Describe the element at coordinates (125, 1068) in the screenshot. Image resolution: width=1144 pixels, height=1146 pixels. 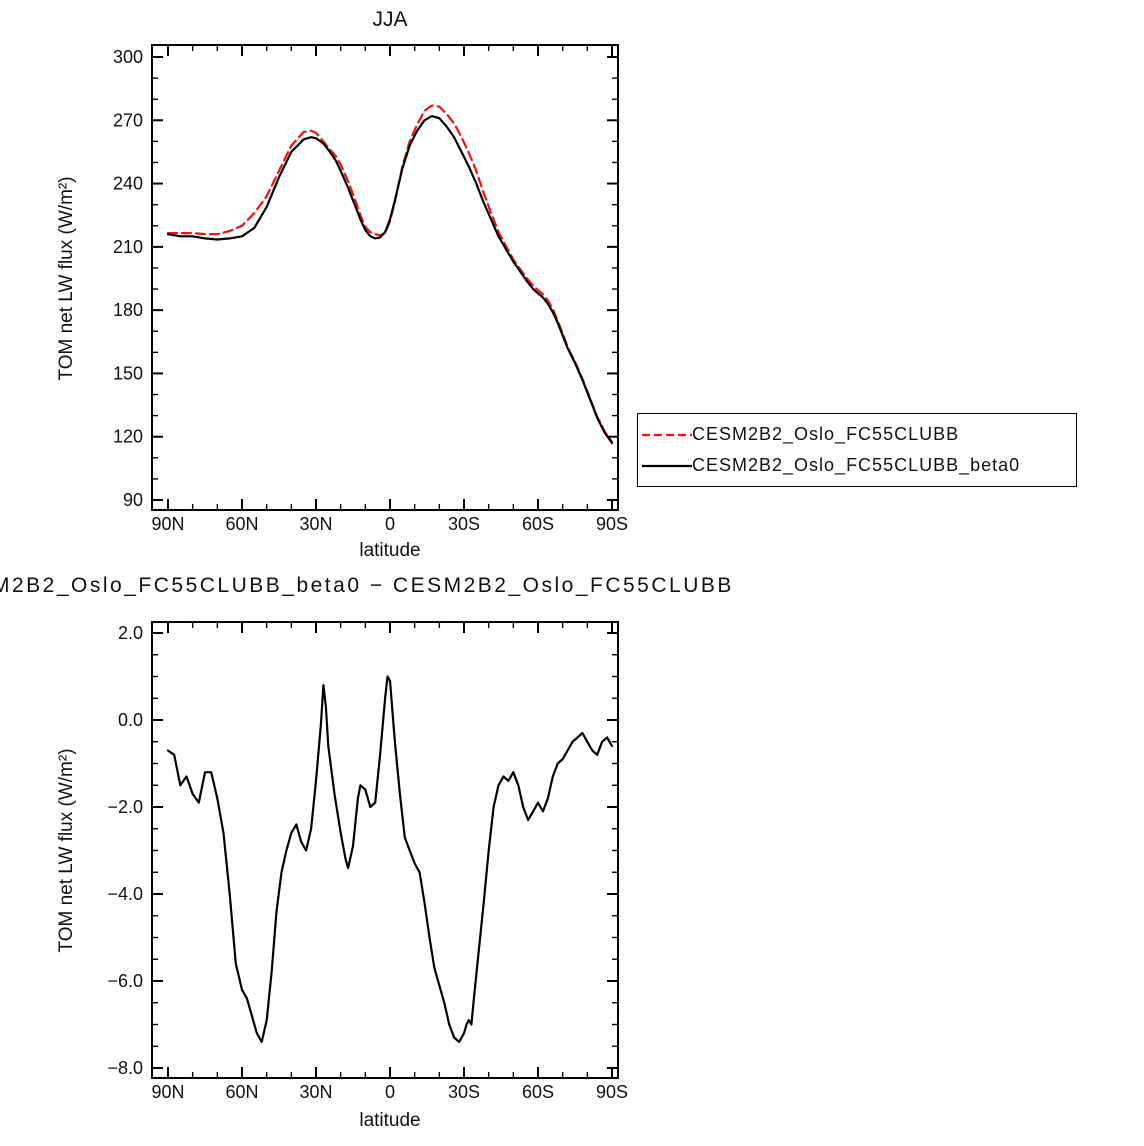
I see `svg-text: −8.0` at that location.